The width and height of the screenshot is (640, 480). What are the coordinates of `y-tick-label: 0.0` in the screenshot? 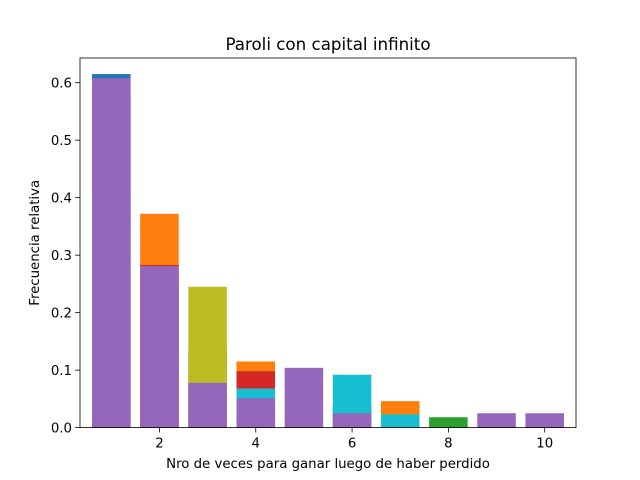 It's located at (61, 428).